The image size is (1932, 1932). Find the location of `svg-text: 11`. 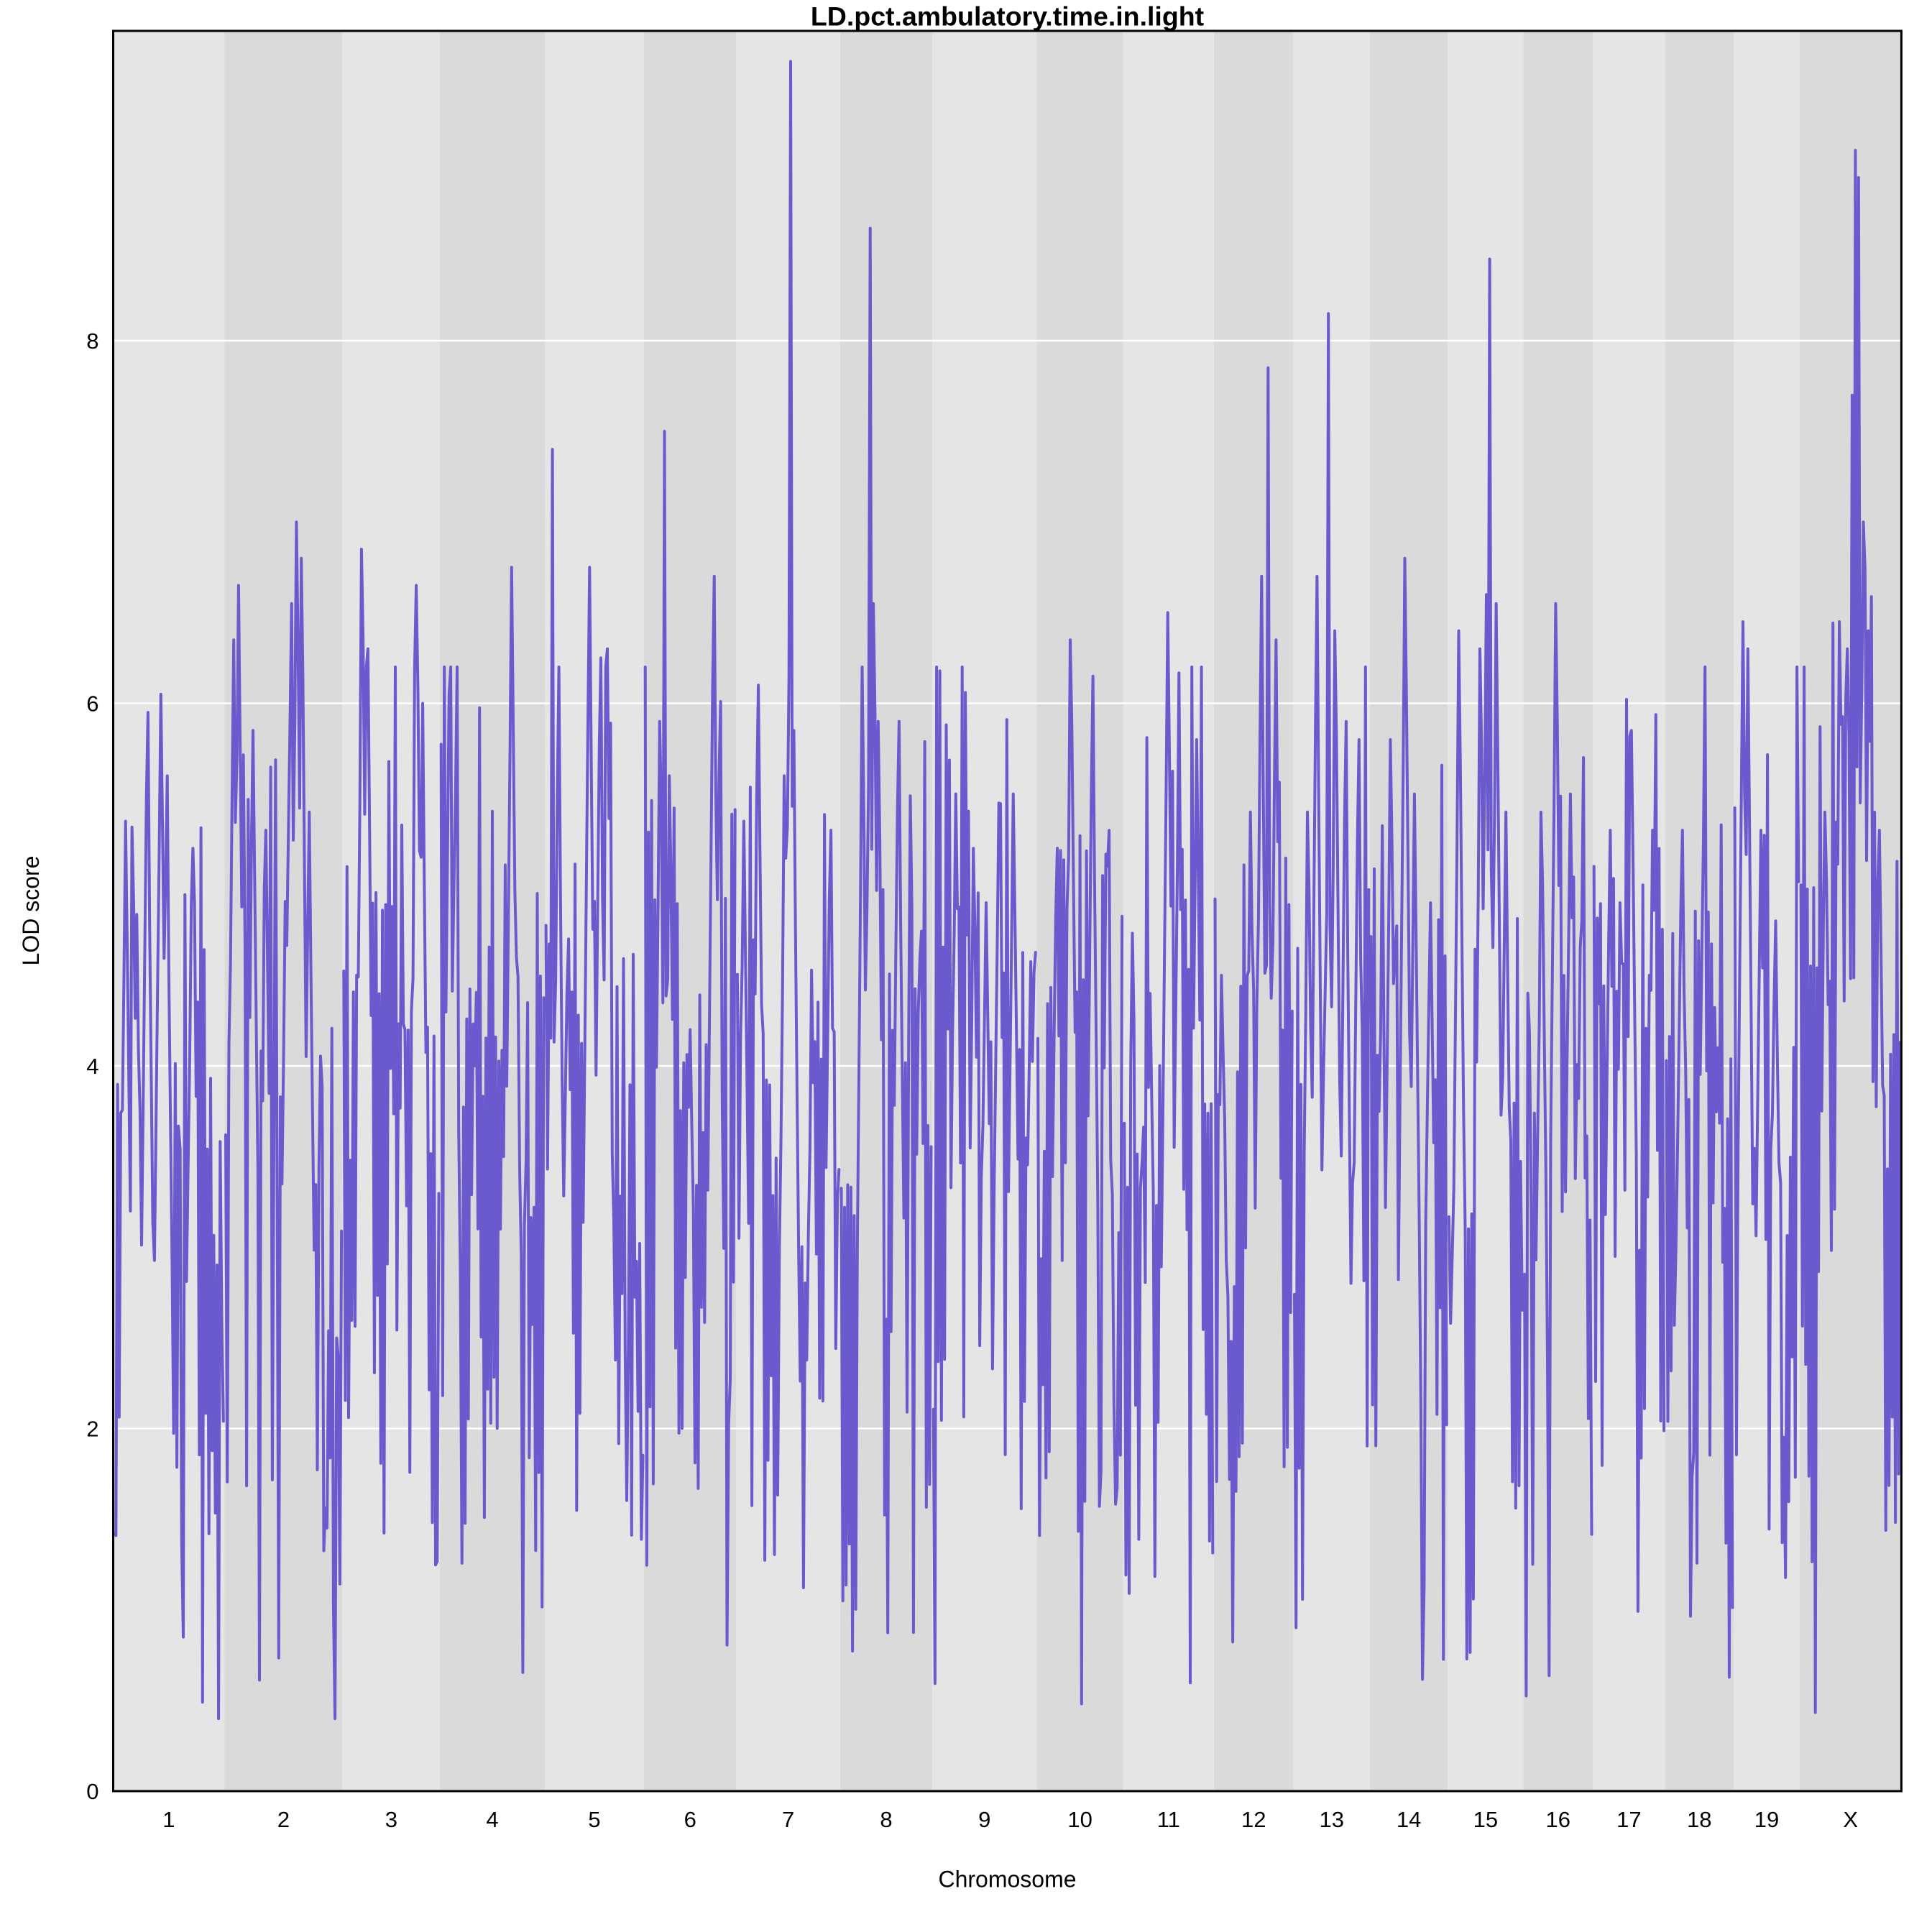

svg-text: 11 is located at coordinates (1168, 1819).